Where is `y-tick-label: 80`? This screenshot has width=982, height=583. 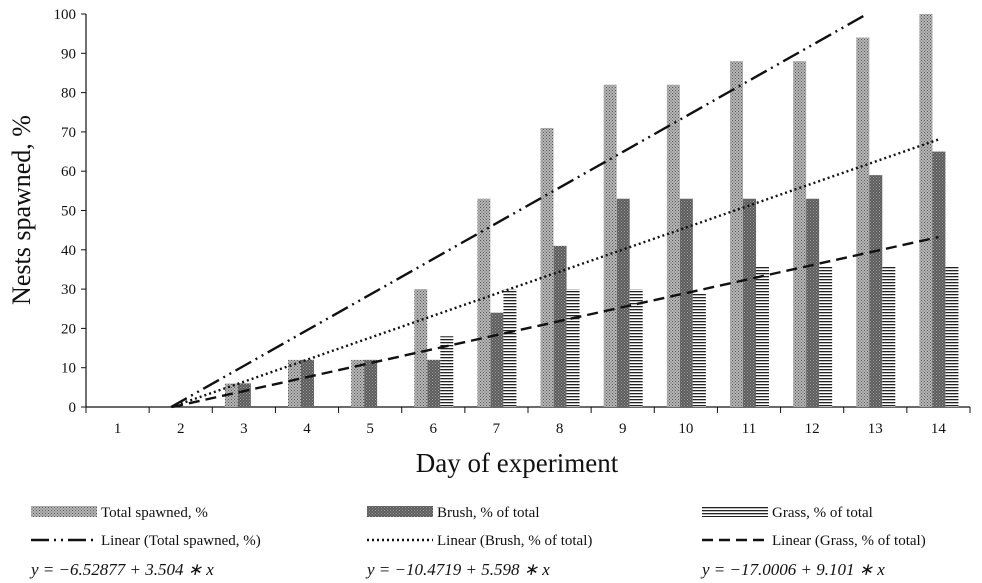 y-tick-label: 80 is located at coordinates (68, 94).